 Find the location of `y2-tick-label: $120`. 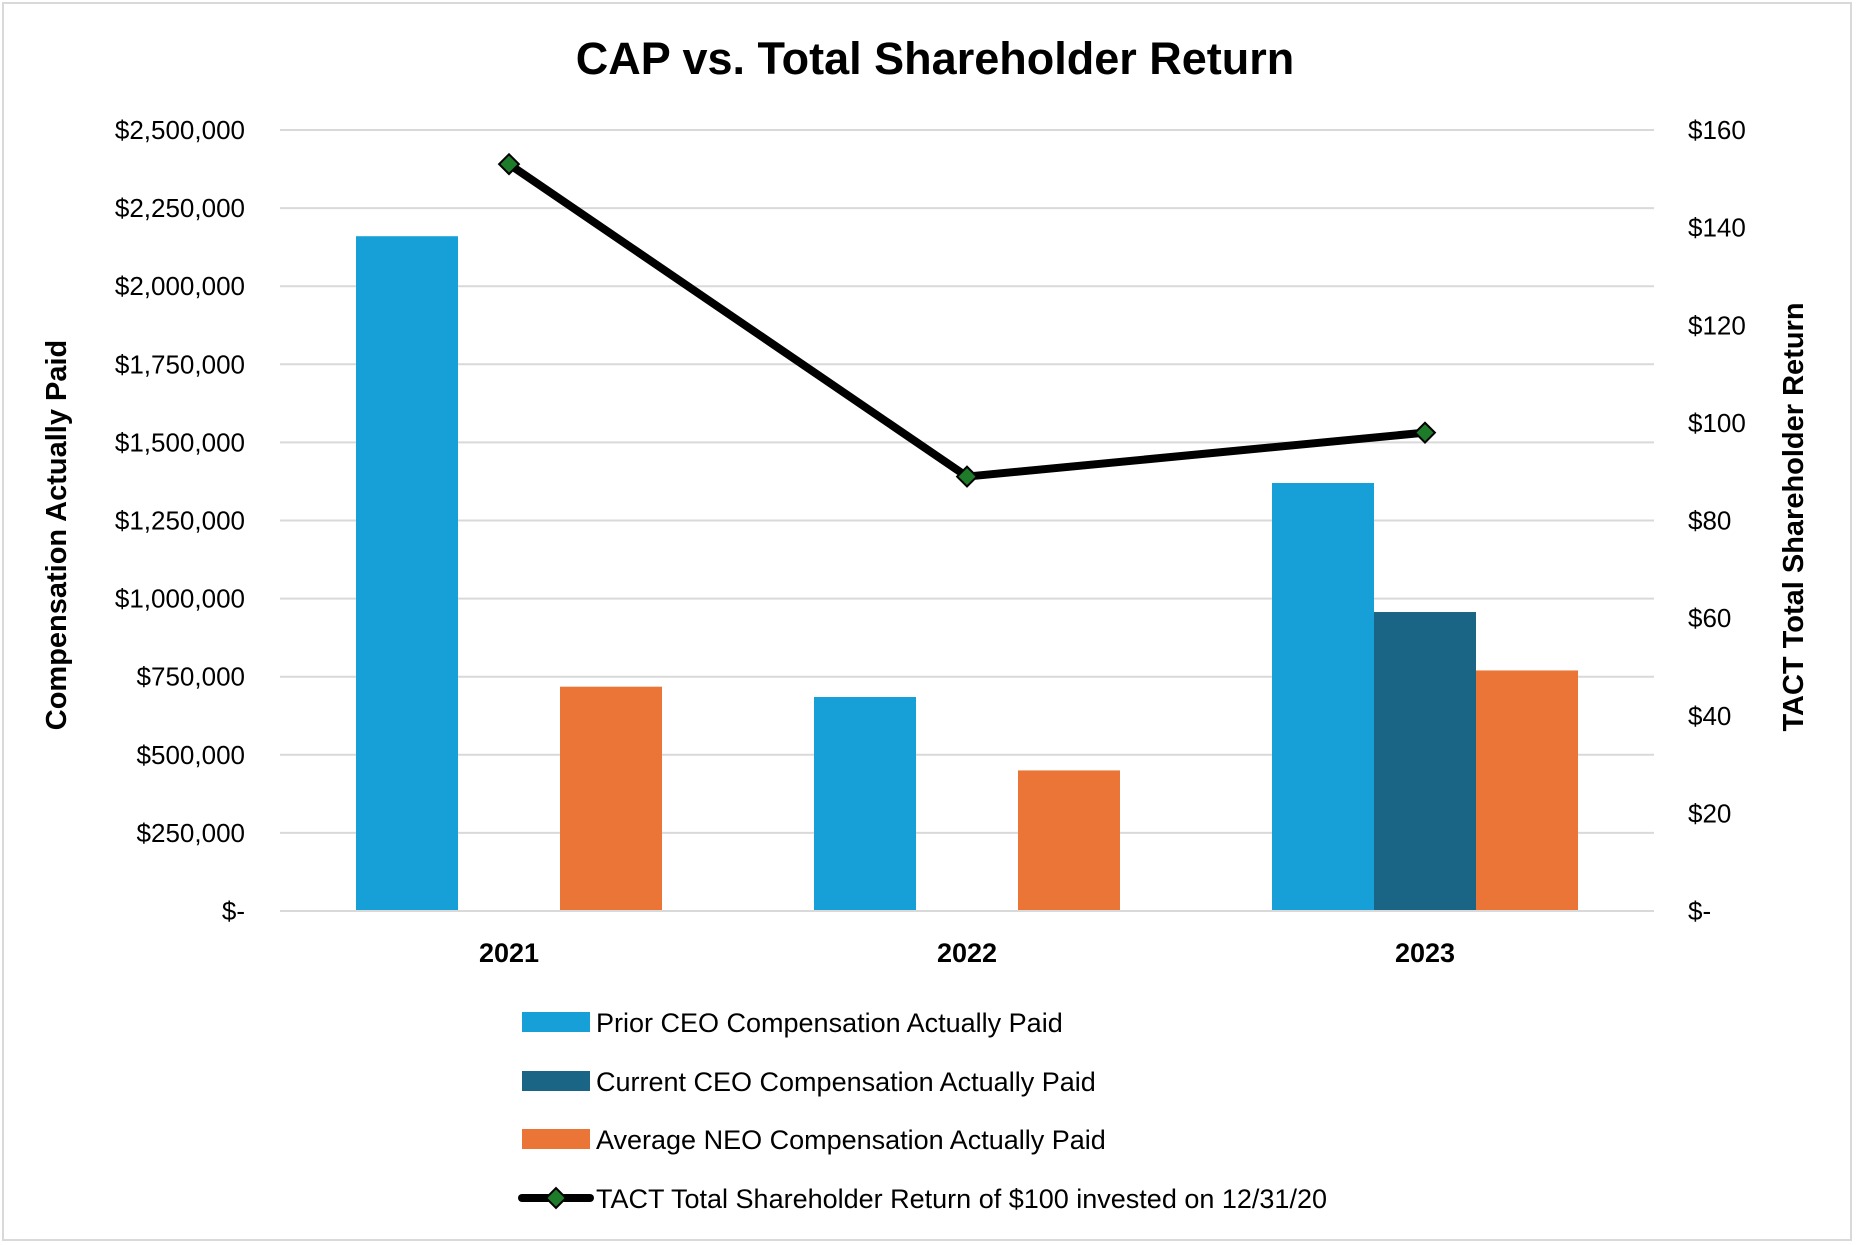

y2-tick-label: $120 is located at coordinates (1717, 325).